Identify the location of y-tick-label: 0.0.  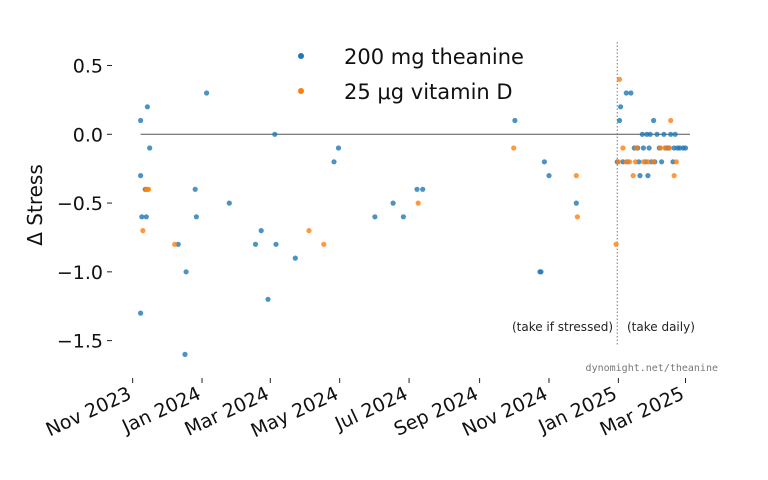
(88, 135).